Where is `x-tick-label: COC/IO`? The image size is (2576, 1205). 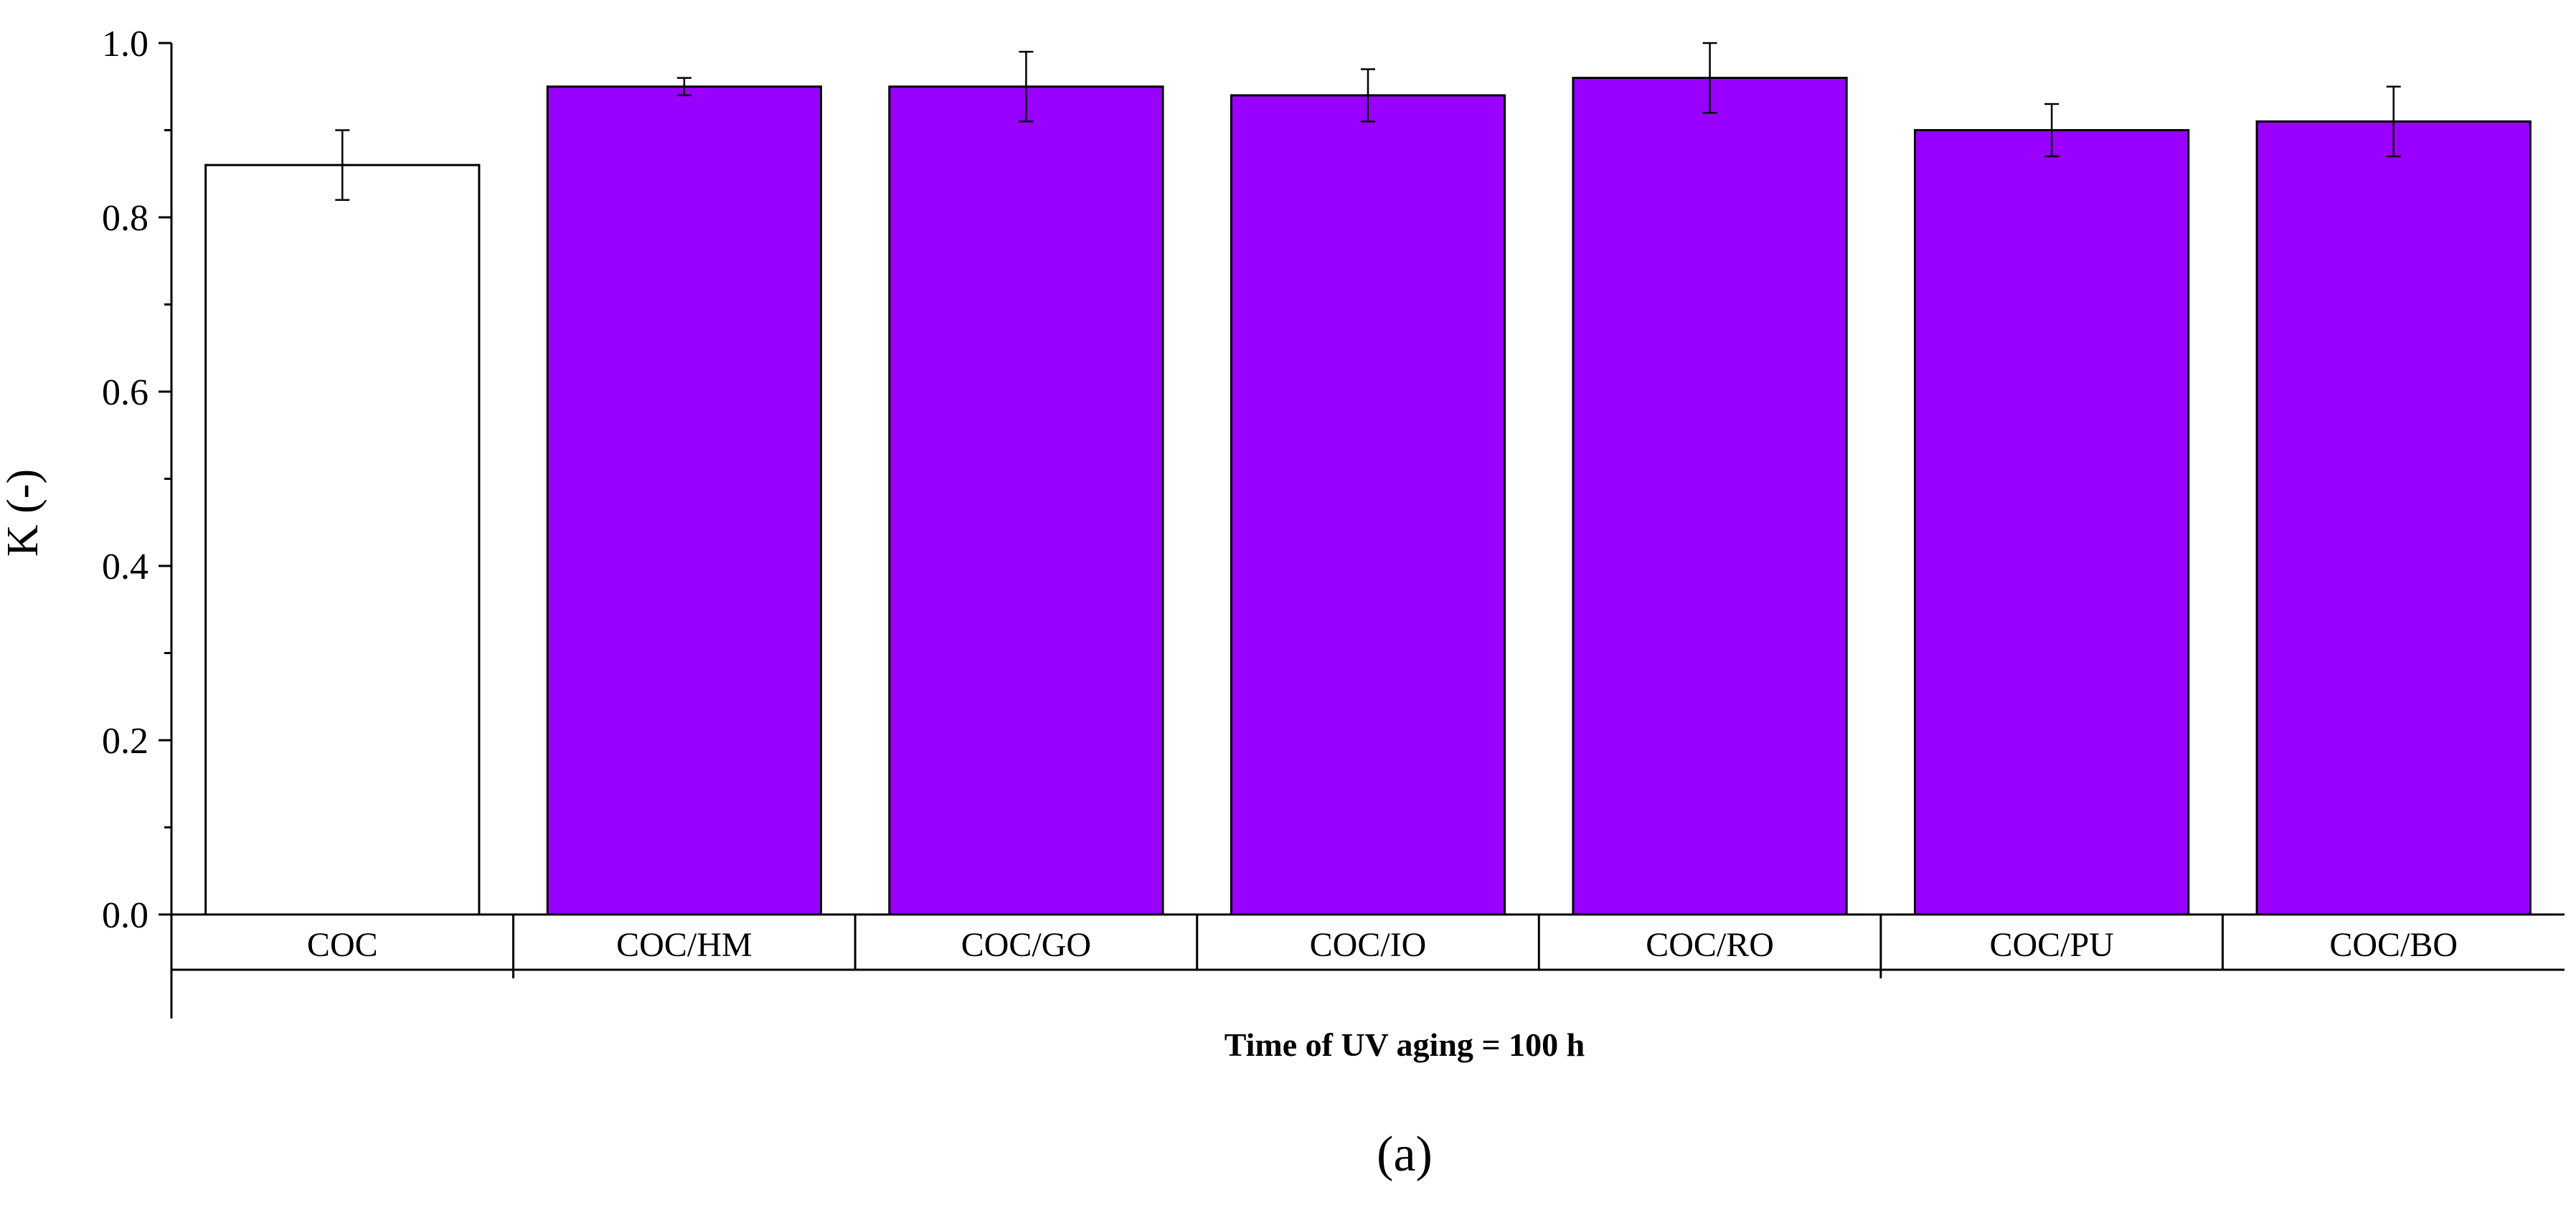 x-tick-label: COC/IO is located at coordinates (1368, 945).